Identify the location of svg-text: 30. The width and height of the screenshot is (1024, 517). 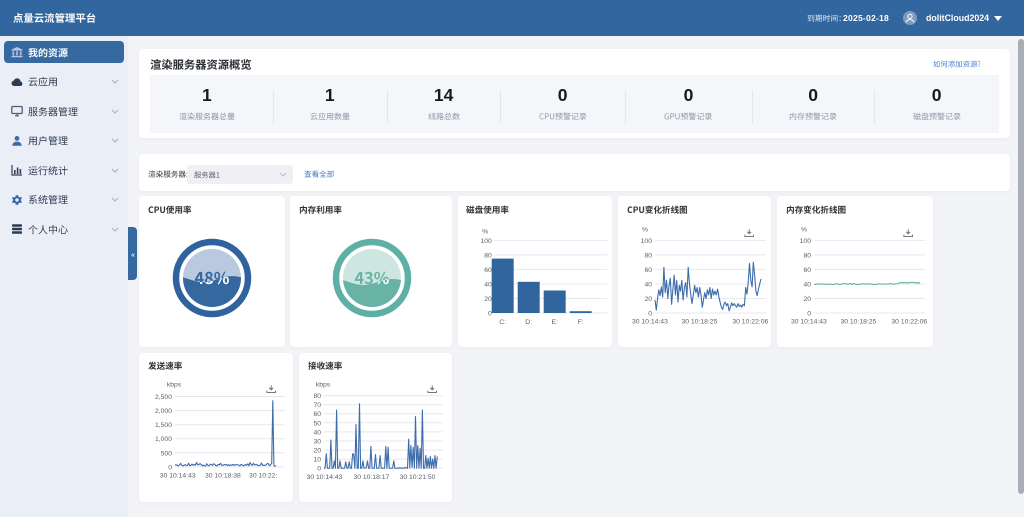
(318, 441).